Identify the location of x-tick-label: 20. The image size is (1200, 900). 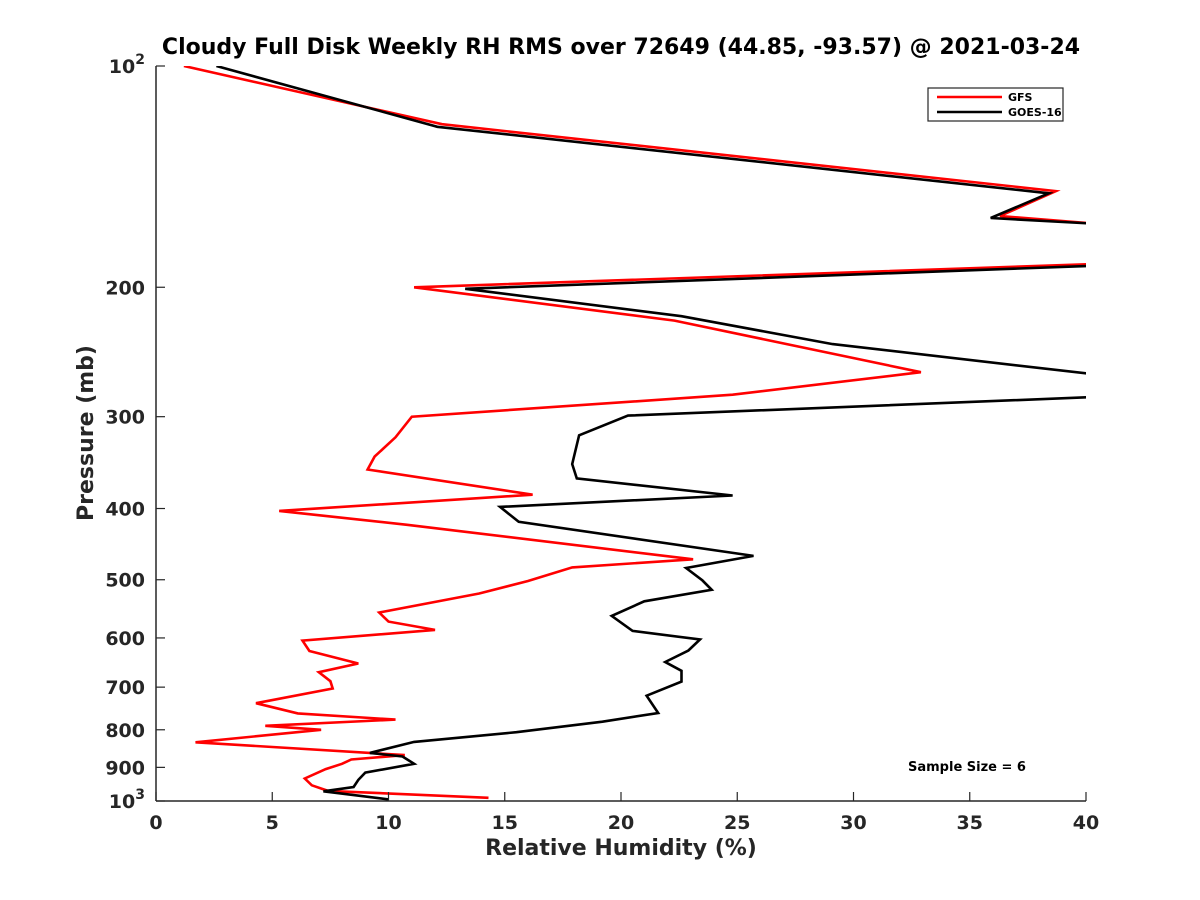
(621, 823).